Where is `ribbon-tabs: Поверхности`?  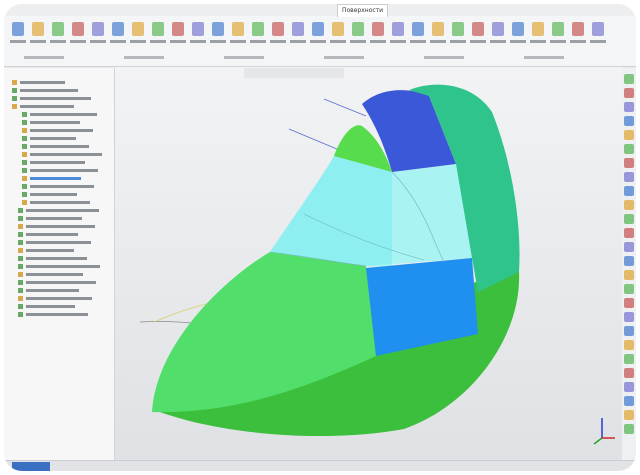
ribbon-tabs: Поверхности is located at coordinates (320, 10).